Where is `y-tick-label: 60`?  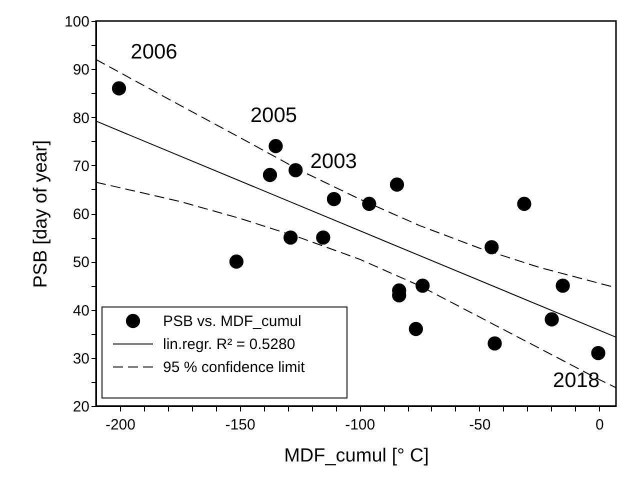
y-tick-label: 60 is located at coordinates (81, 214).